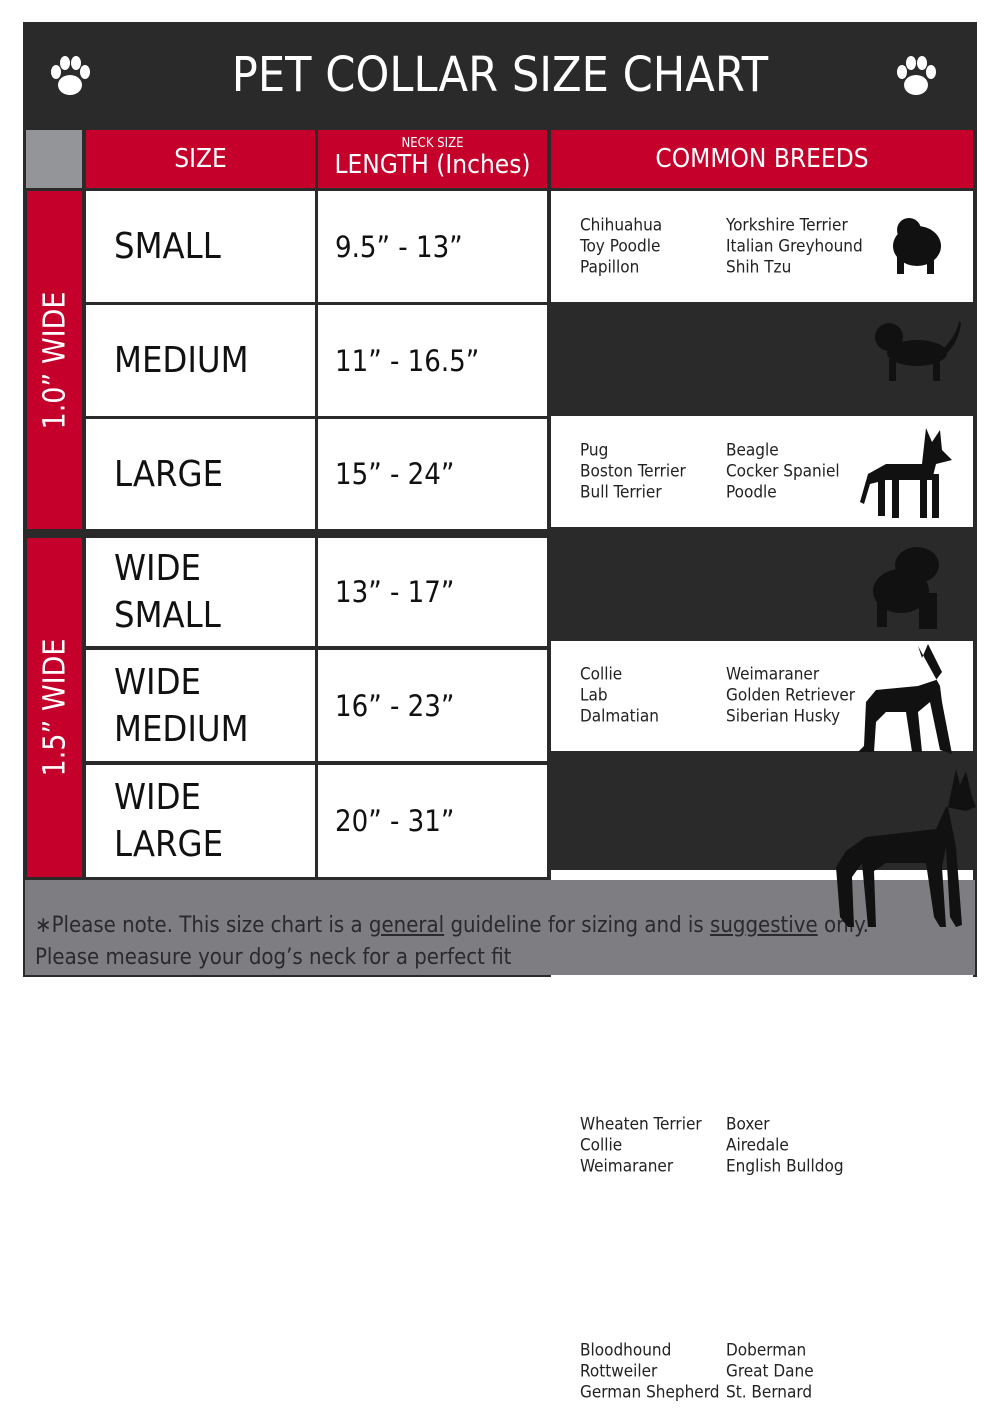 Image resolution: width=1000 pixels, height=1428 pixels. What do you see at coordinates (764, 925) in the screenshot?
I see `footer-underlined: suggestive` at bounding box center [764, 925].